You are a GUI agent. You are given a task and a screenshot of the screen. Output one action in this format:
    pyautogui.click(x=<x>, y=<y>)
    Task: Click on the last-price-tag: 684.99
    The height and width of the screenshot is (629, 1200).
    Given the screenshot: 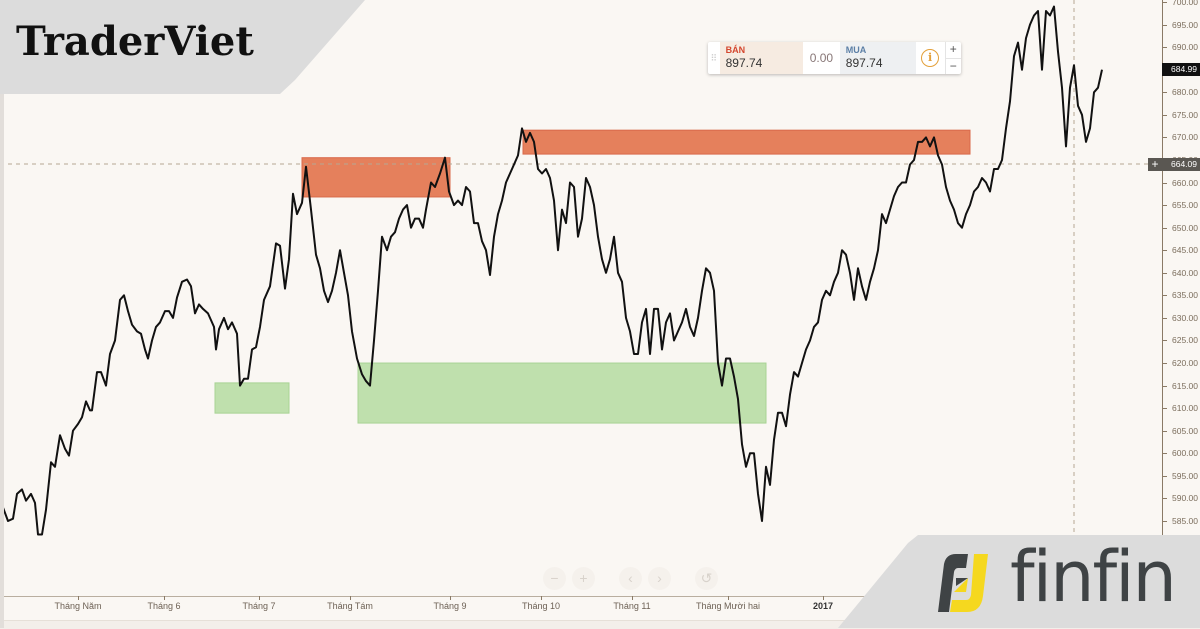 What is the action you would take?
    pyautogui.click(x=1181, y=70)
    